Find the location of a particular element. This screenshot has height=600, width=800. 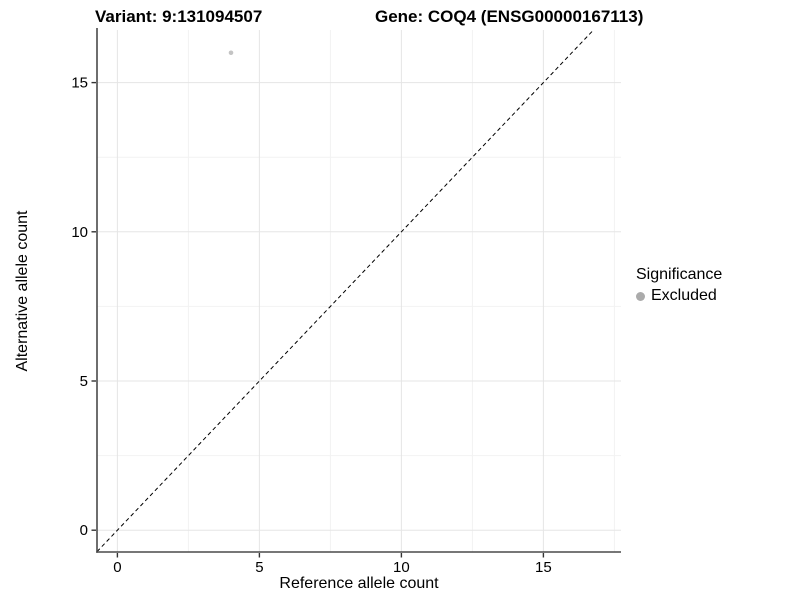

x-tick-label: 0 is located at coordinates (117, 567).